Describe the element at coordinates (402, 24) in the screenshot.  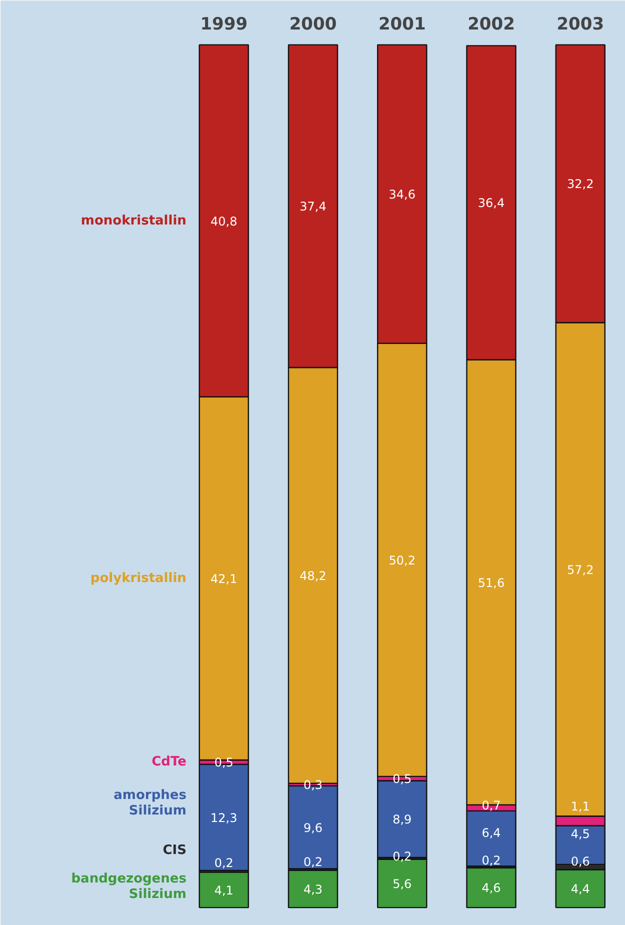
I see `x-tick-label: 2001` at that location.